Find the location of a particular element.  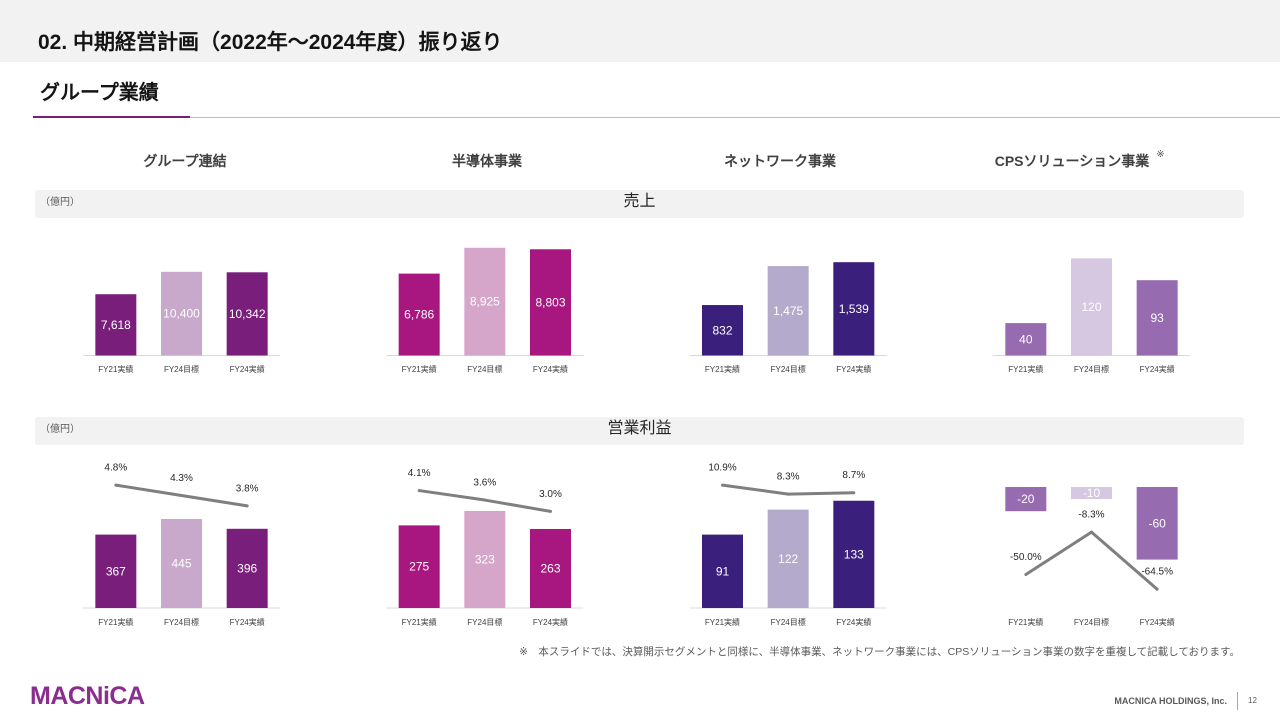

sales-chart-semiconductor: FY21実績 FY24目標 FY24実績 6,786 8,925 8,803 is located at coordinates (485, 310).